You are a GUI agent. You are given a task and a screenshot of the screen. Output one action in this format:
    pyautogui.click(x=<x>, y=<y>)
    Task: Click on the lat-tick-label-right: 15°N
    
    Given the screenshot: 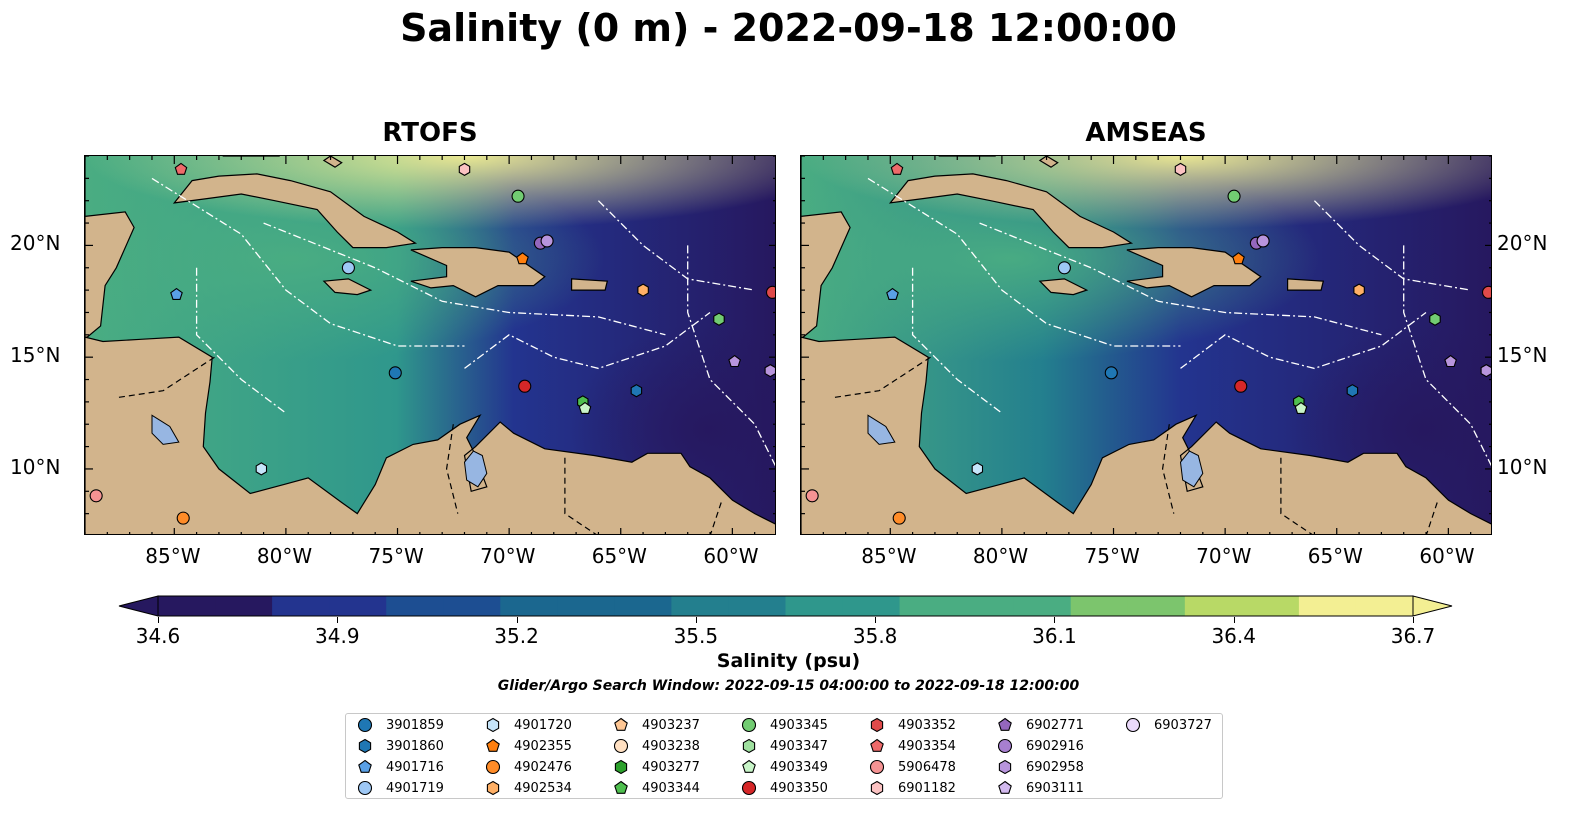 What is the action you would take?
    pyautogui.click(x=1522, y=355)
    